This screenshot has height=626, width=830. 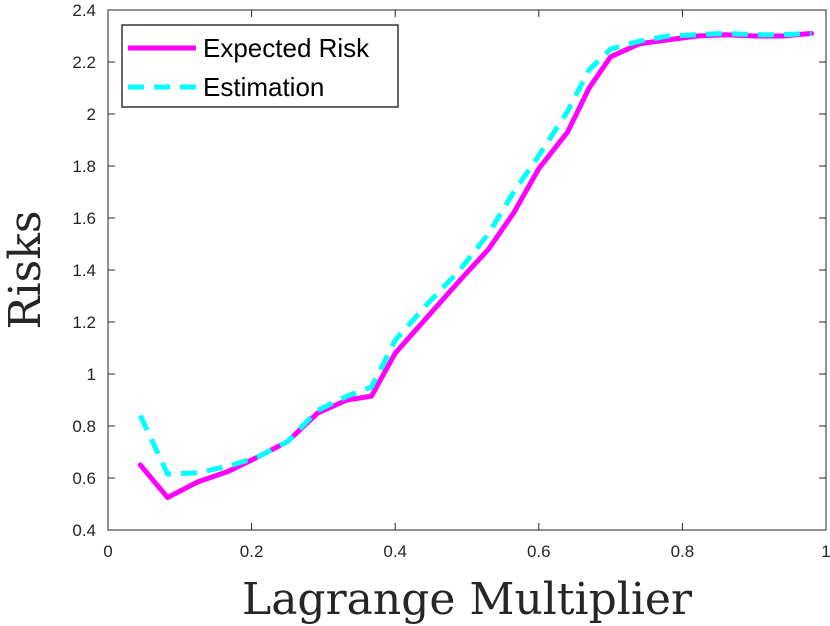 What do you see at coordinates (84, 478) in the screenshot?
I see `y-tick-label: 0.6` at bounding box center [84, 478].